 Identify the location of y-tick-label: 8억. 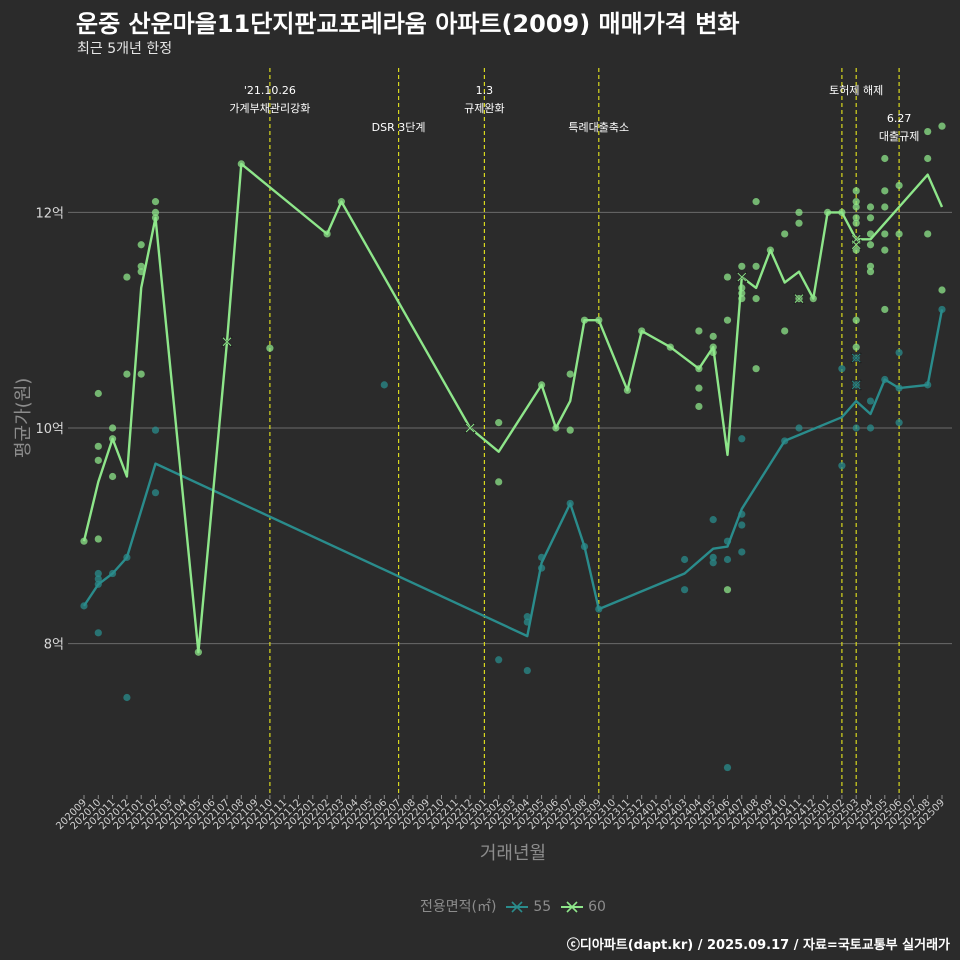
(54, 645).